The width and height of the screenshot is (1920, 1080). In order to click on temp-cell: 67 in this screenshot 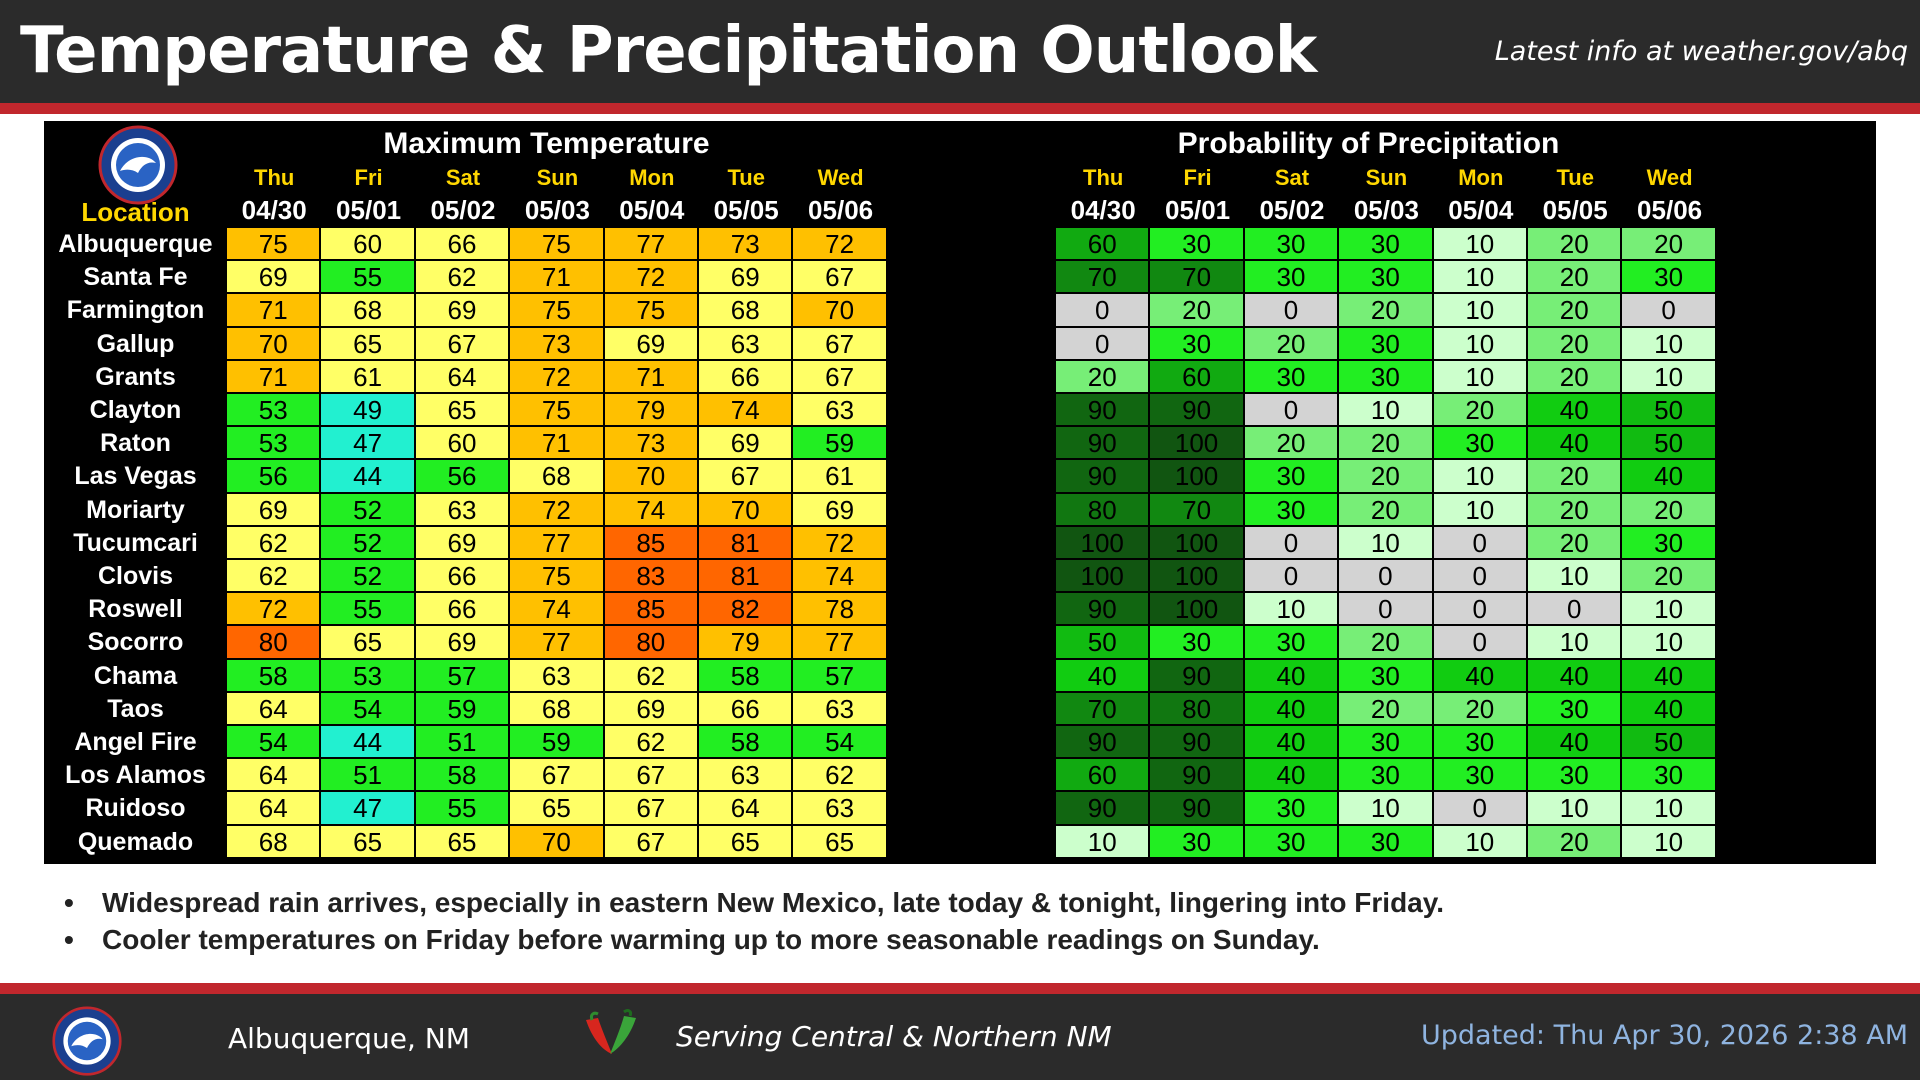, I will do `click(839, 376)`.